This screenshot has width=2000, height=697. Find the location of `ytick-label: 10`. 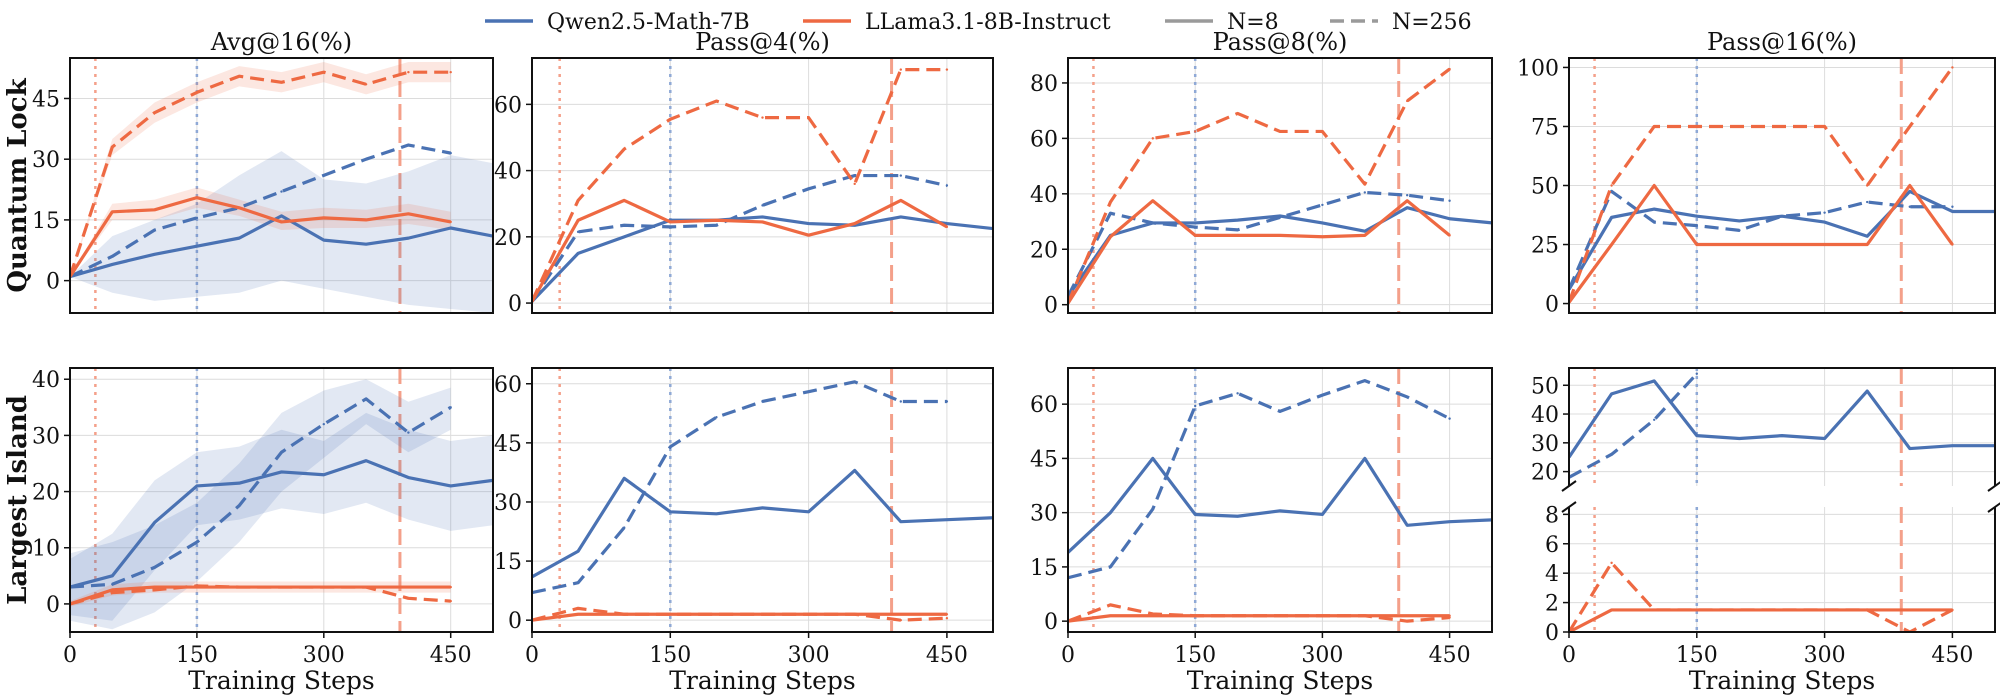

ytick-label: 10 is located at coordinates (46, 549).